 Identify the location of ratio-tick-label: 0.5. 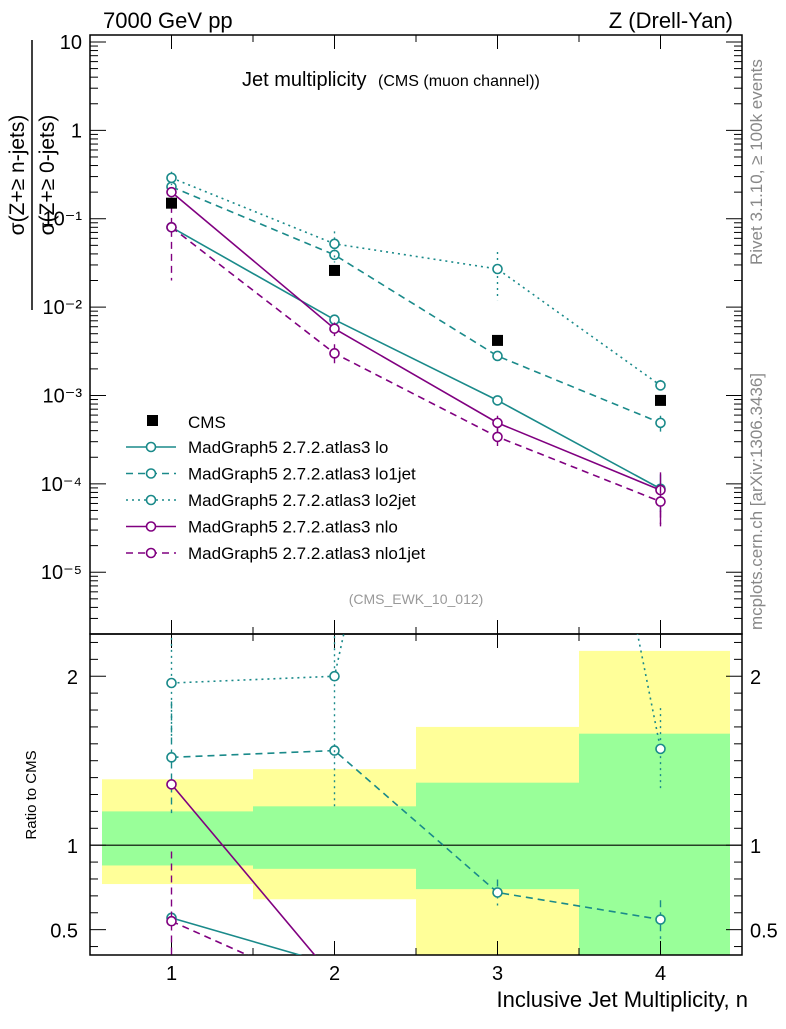
(64, 932).